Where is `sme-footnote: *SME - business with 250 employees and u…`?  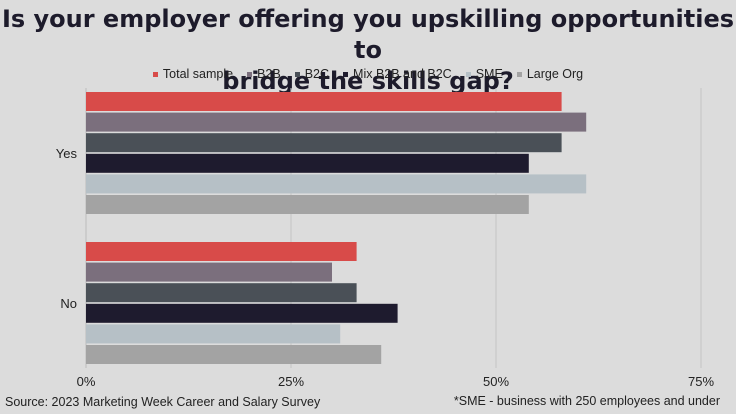
sme-footnote: *SME - business with 250 employees and u… is located at coordinates (586, 401).